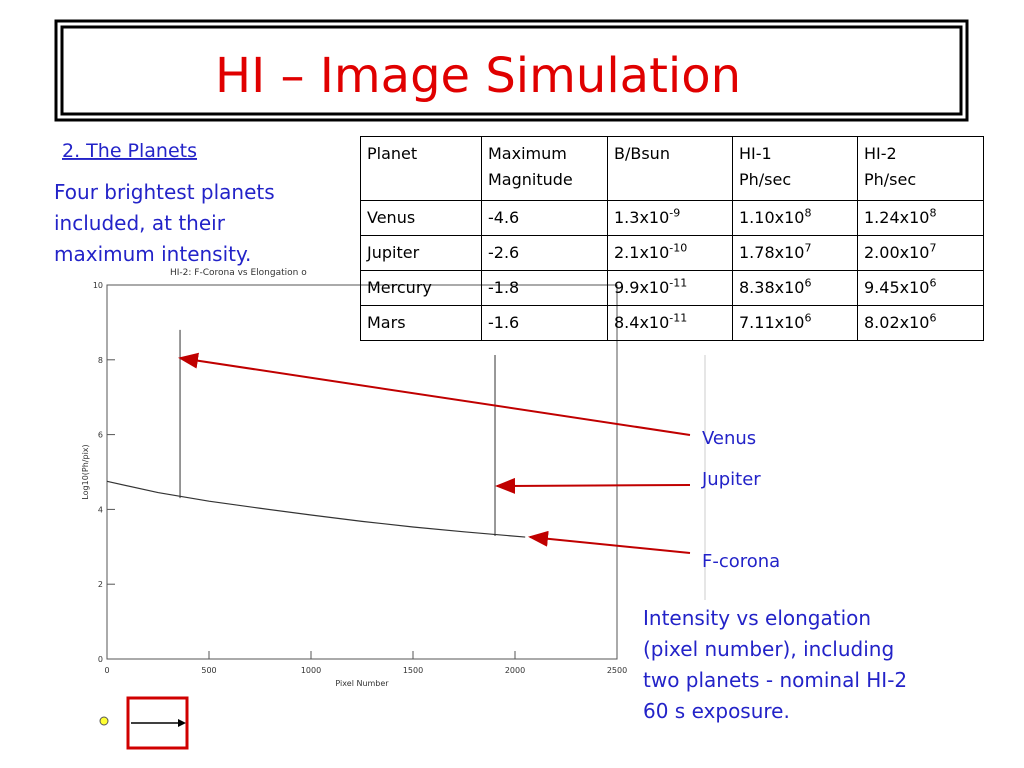 The image size is (1024, 768). I want to click on header-text: Maximum, so click(527, 153).